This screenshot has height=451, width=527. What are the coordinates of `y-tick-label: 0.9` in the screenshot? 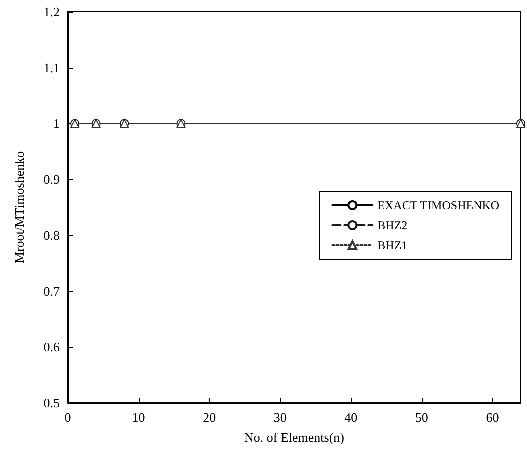 It's located at (52, 180).